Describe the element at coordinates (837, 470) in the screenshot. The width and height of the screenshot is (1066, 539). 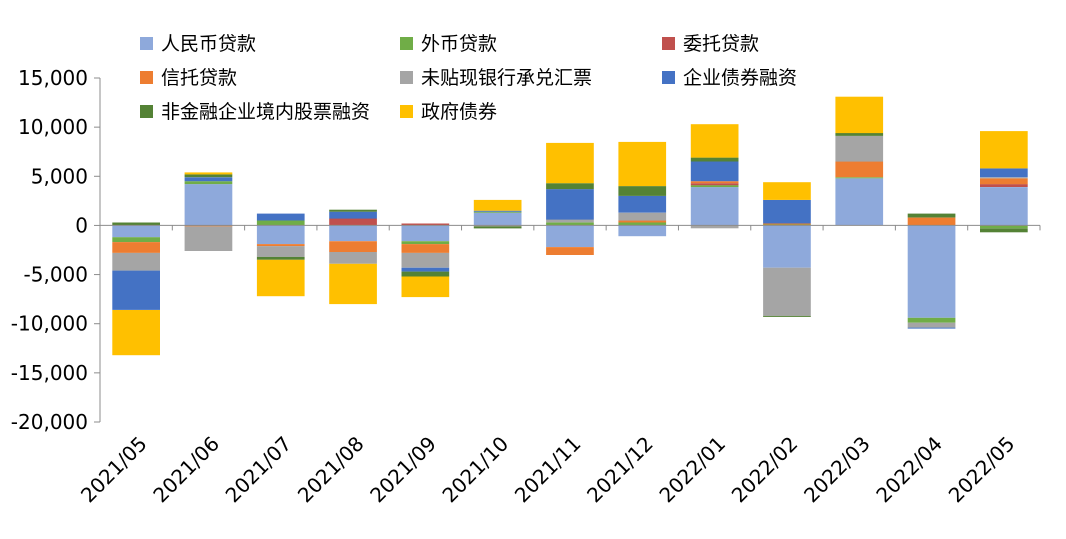
I see `x-tick-label: 2022/03` at that location.